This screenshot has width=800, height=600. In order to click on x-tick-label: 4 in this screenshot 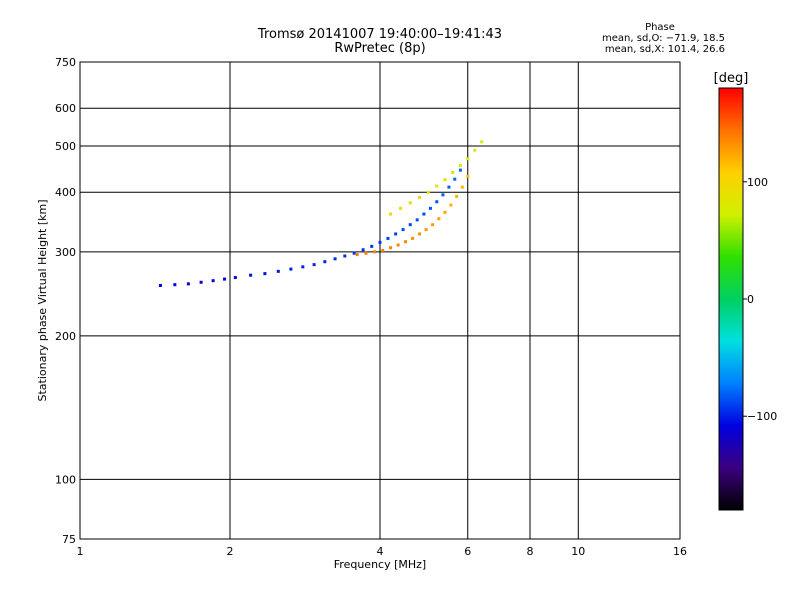, I will do `click(380, 551)`.